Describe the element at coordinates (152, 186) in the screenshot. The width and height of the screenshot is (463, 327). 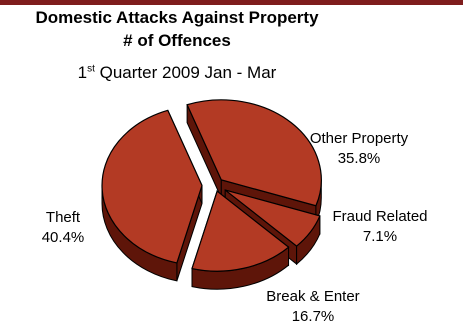
I see `pie-slice-theft` at that location.